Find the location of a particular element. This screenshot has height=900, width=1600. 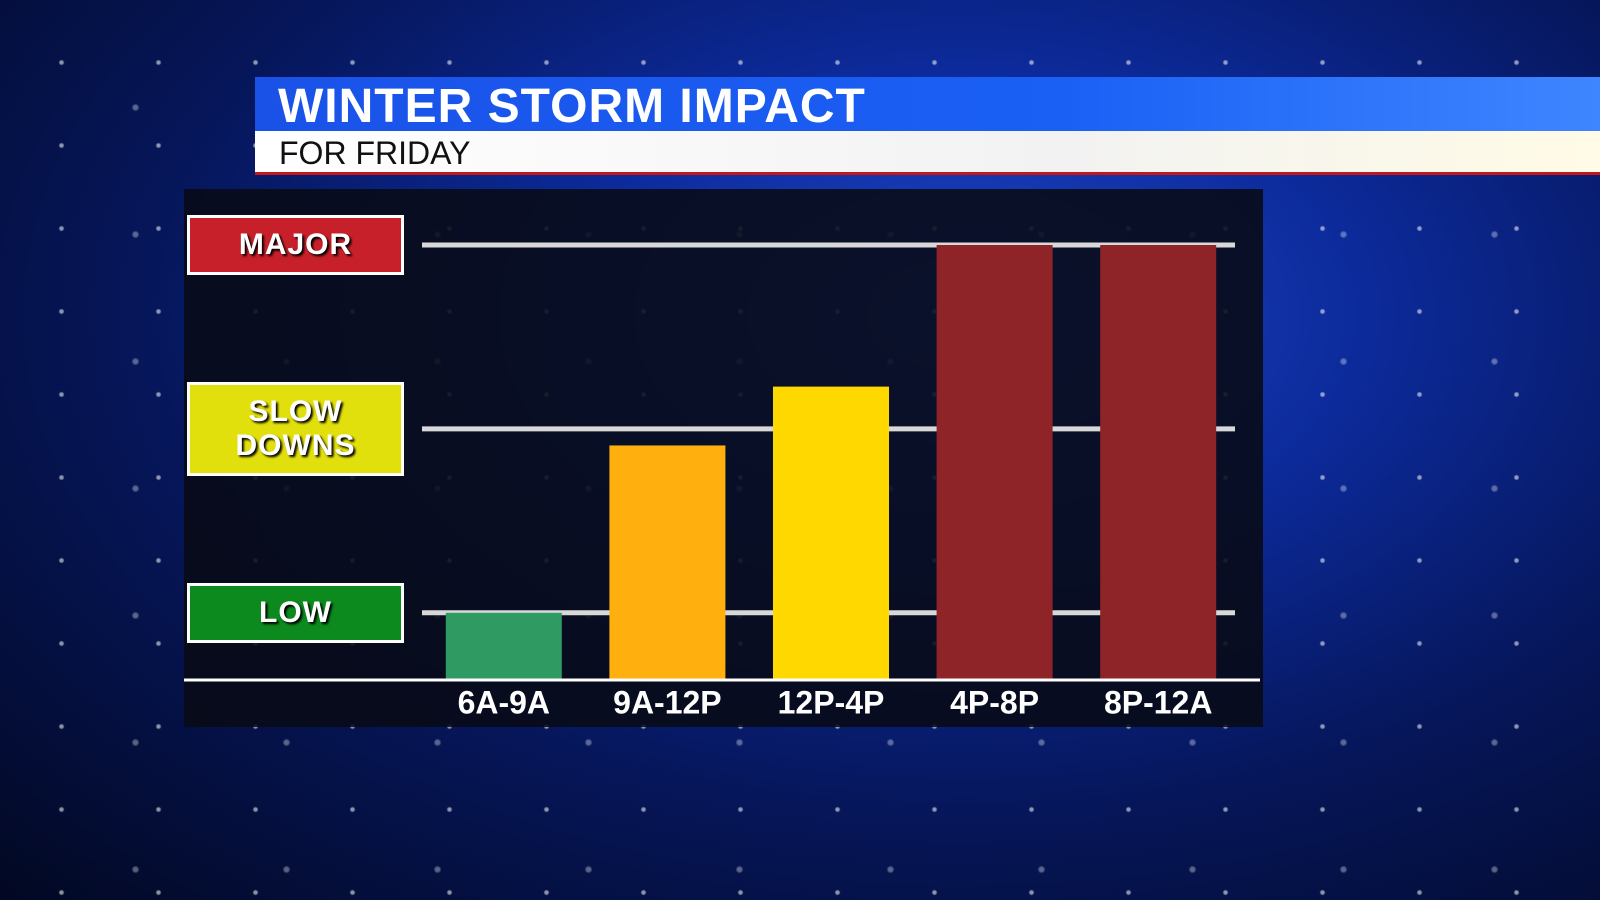

chart-title: WINTER STORM IMPACT is located at coordinates (572, 106).